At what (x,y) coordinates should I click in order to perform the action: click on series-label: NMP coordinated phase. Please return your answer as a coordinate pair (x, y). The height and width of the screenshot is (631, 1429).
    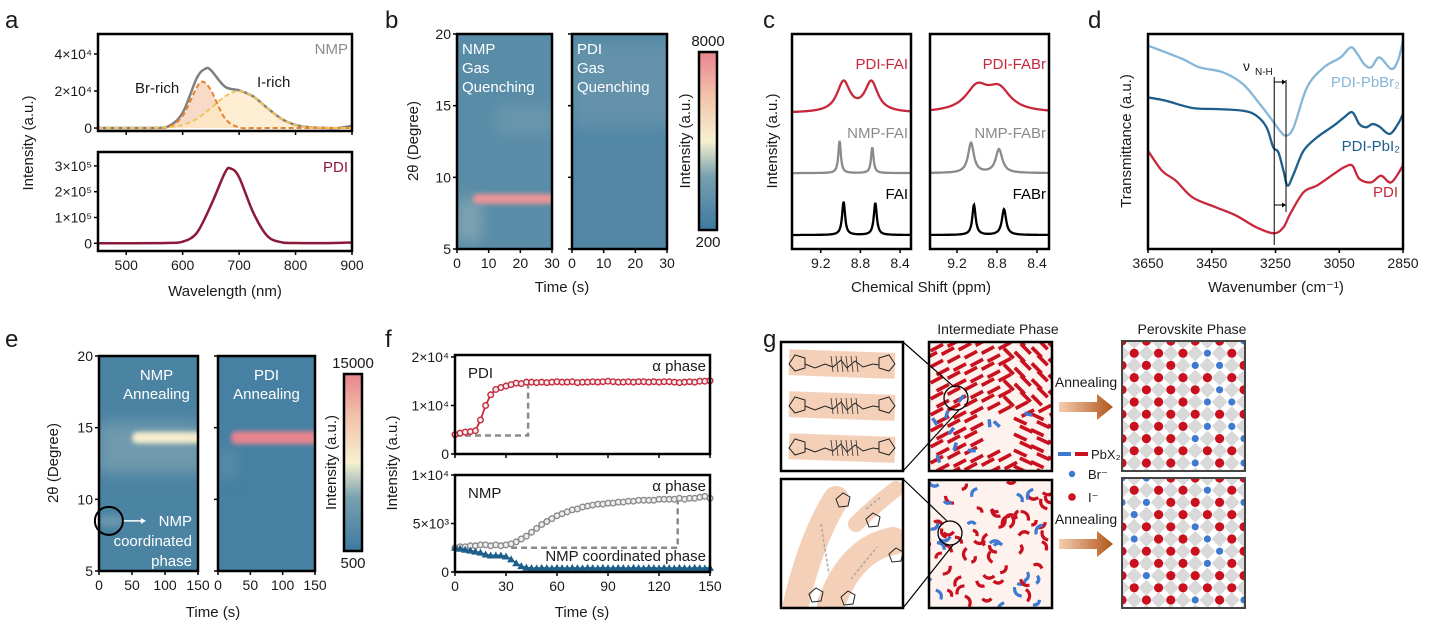
    Looking at the image, I should click on (625, 556).